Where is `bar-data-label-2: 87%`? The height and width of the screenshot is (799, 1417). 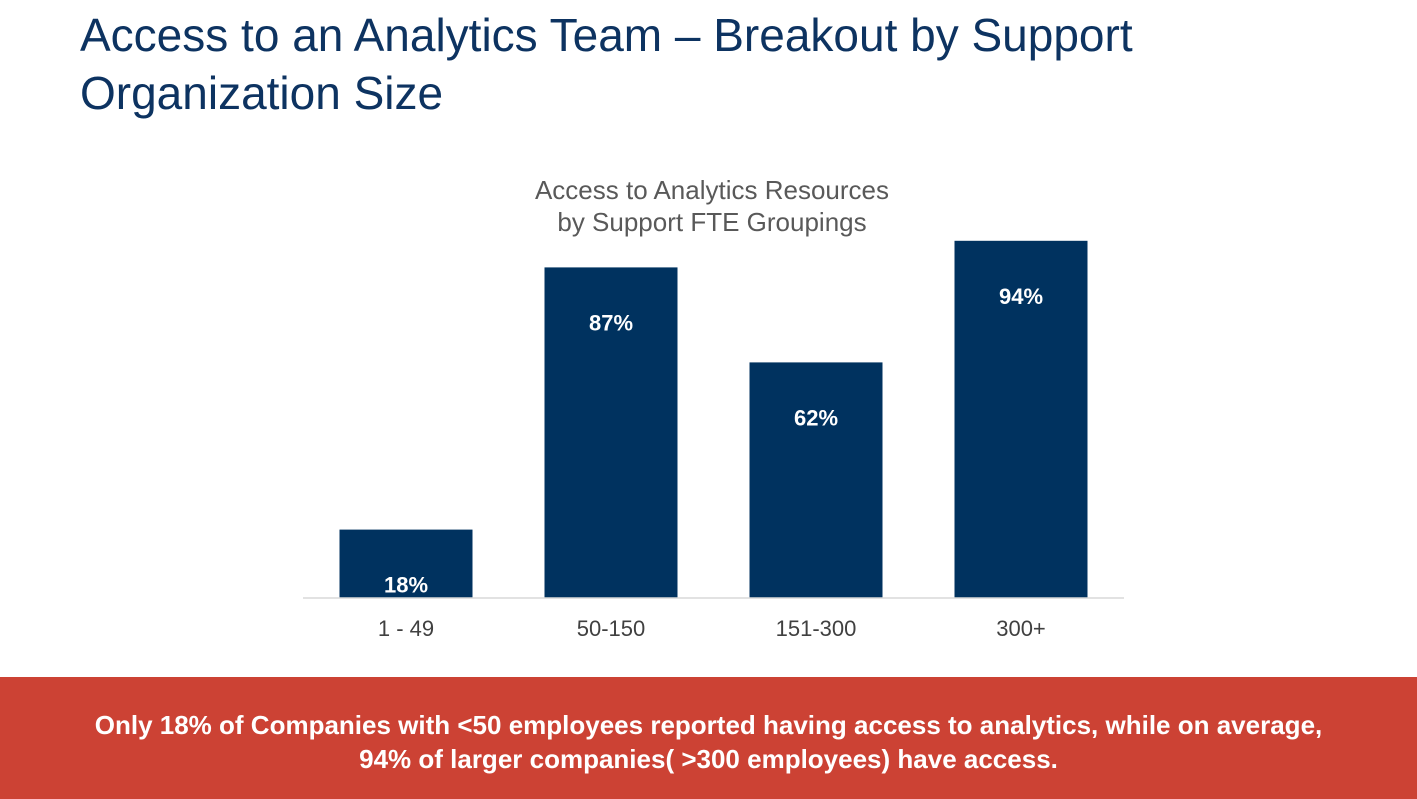
bar-data-label-2: 87% is located at coordinates (611, 322).